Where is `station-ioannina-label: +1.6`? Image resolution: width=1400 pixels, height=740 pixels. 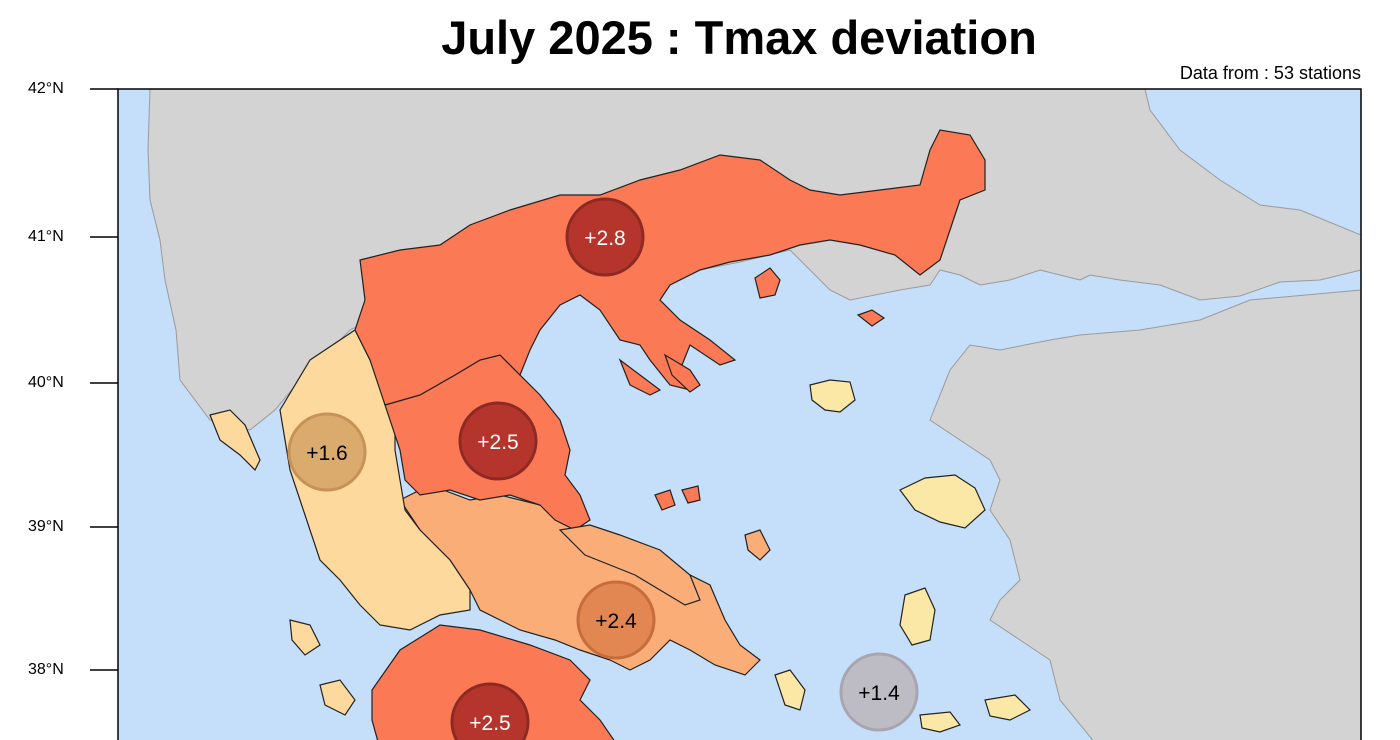 station-ioannina-label: +1.6 is located at coordinates (326, 453).